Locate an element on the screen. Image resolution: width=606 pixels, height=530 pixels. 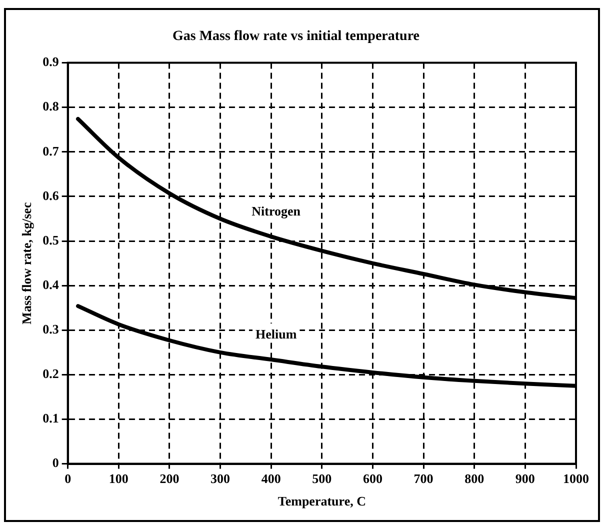
x-tick-label: 0 is located at coordinates (68, 478).